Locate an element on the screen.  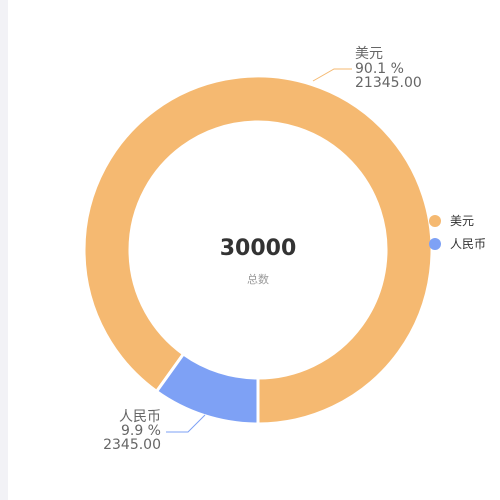
leader-line-usd is located at coordinates (332, 75).